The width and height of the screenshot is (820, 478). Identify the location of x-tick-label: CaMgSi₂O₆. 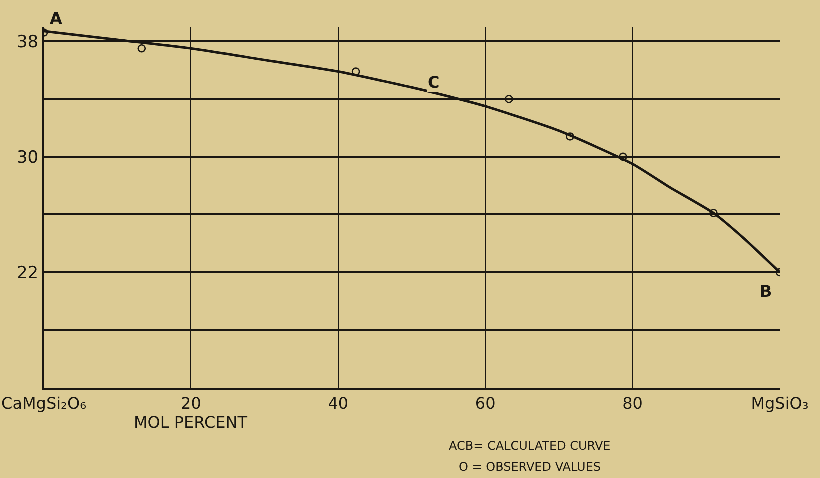
(44, 404).